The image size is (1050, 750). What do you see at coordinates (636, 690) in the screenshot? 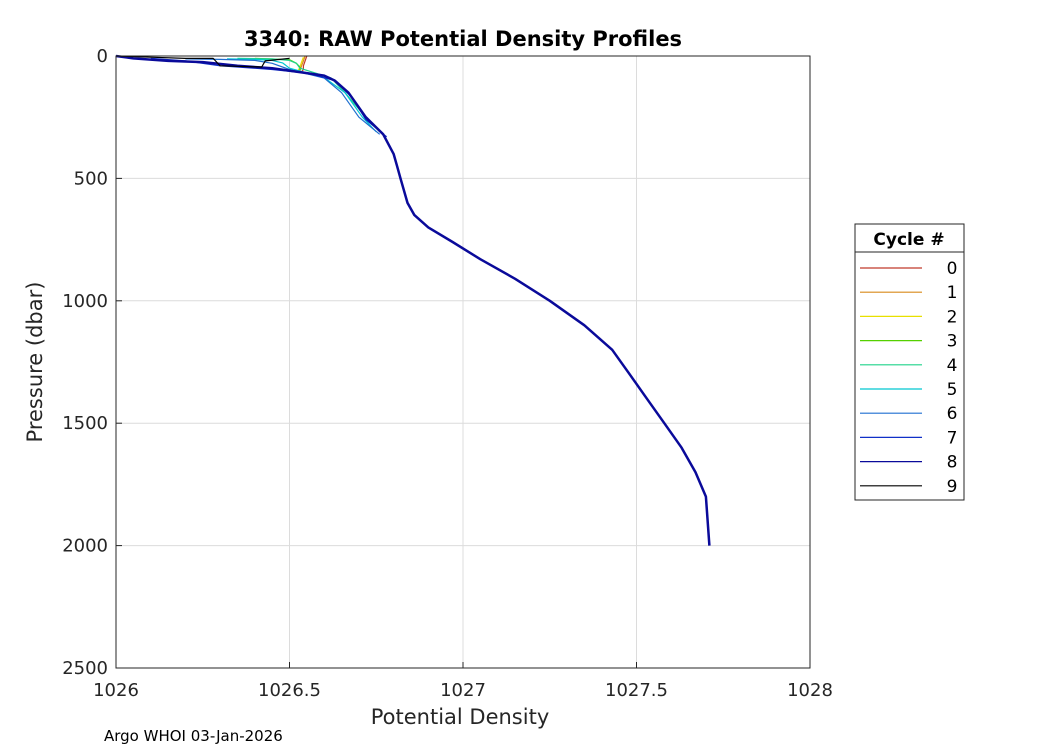
I see `x-tick-label: 1027.5` at bounding box center [636, 690].